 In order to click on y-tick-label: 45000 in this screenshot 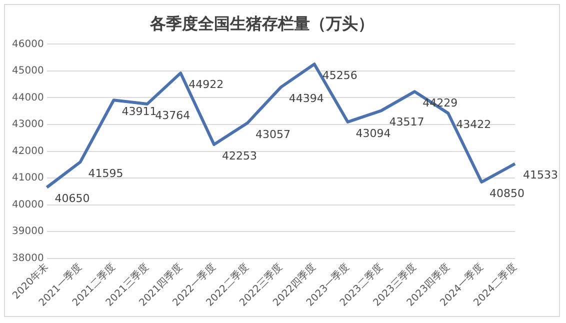, I will do `click(28, 71)`.